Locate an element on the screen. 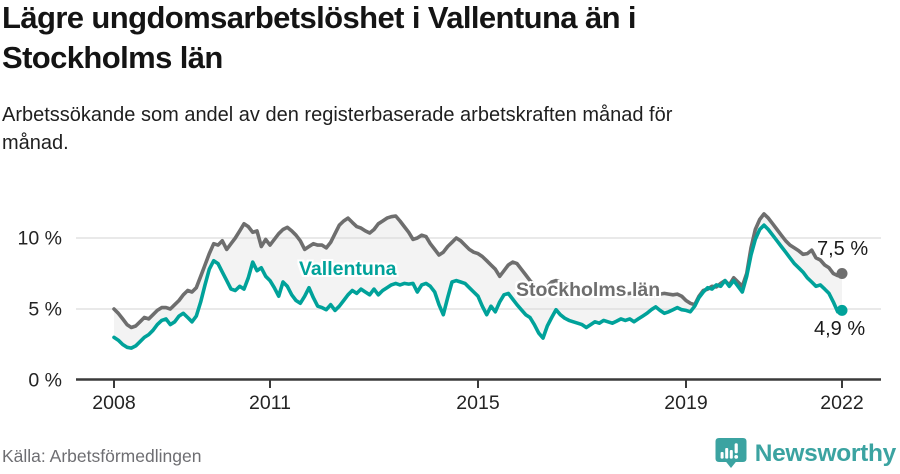 Image resolution: width=900 pixels, height=474 pixels. svg-text: 2011 is located at coordinates (270, 403).